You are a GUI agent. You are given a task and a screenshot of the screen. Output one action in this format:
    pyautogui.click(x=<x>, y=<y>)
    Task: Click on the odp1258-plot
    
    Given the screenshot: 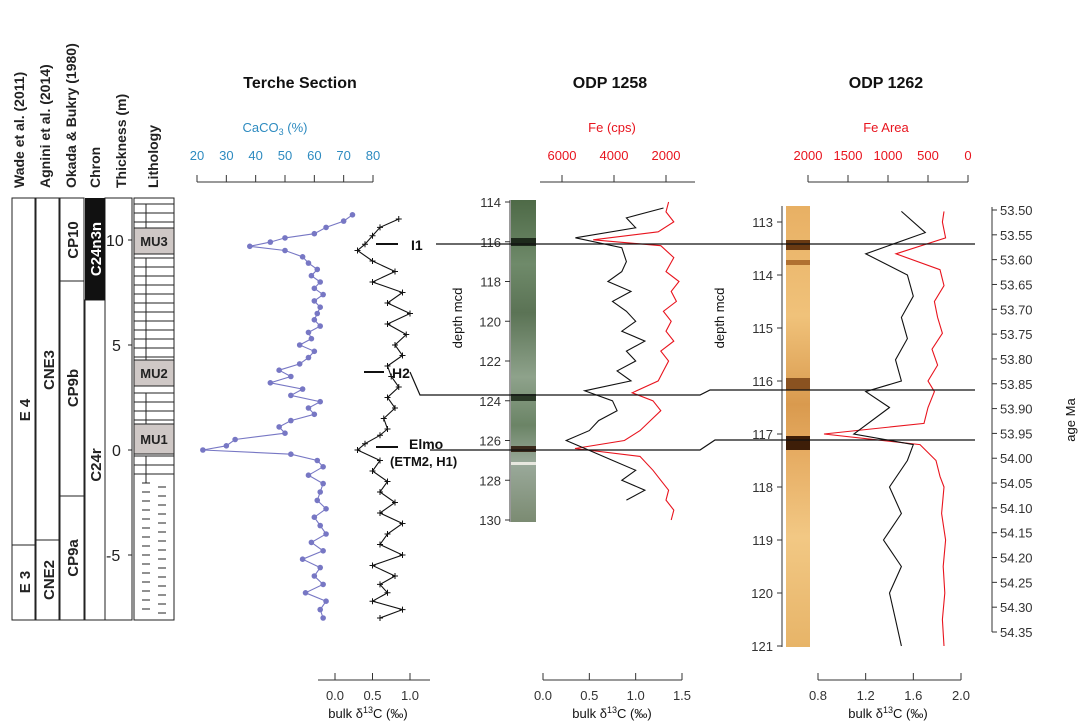 What is the action you would take?
    pyautogui.click(x=622, y=361)
    